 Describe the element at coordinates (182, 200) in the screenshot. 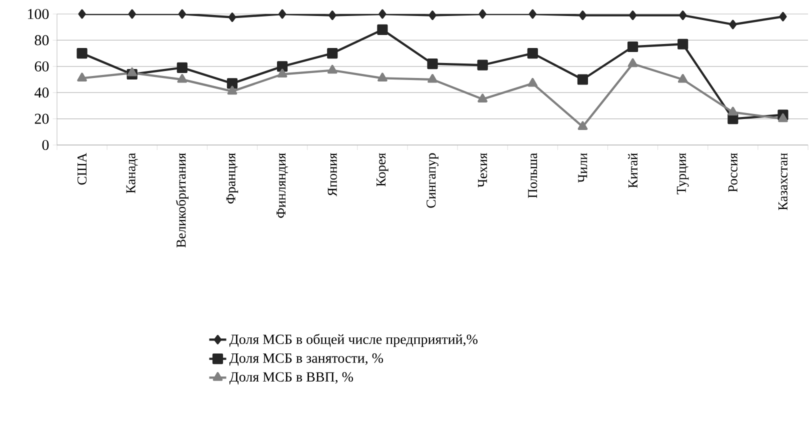

I see `x-tick-label: Великобритания` at that location.